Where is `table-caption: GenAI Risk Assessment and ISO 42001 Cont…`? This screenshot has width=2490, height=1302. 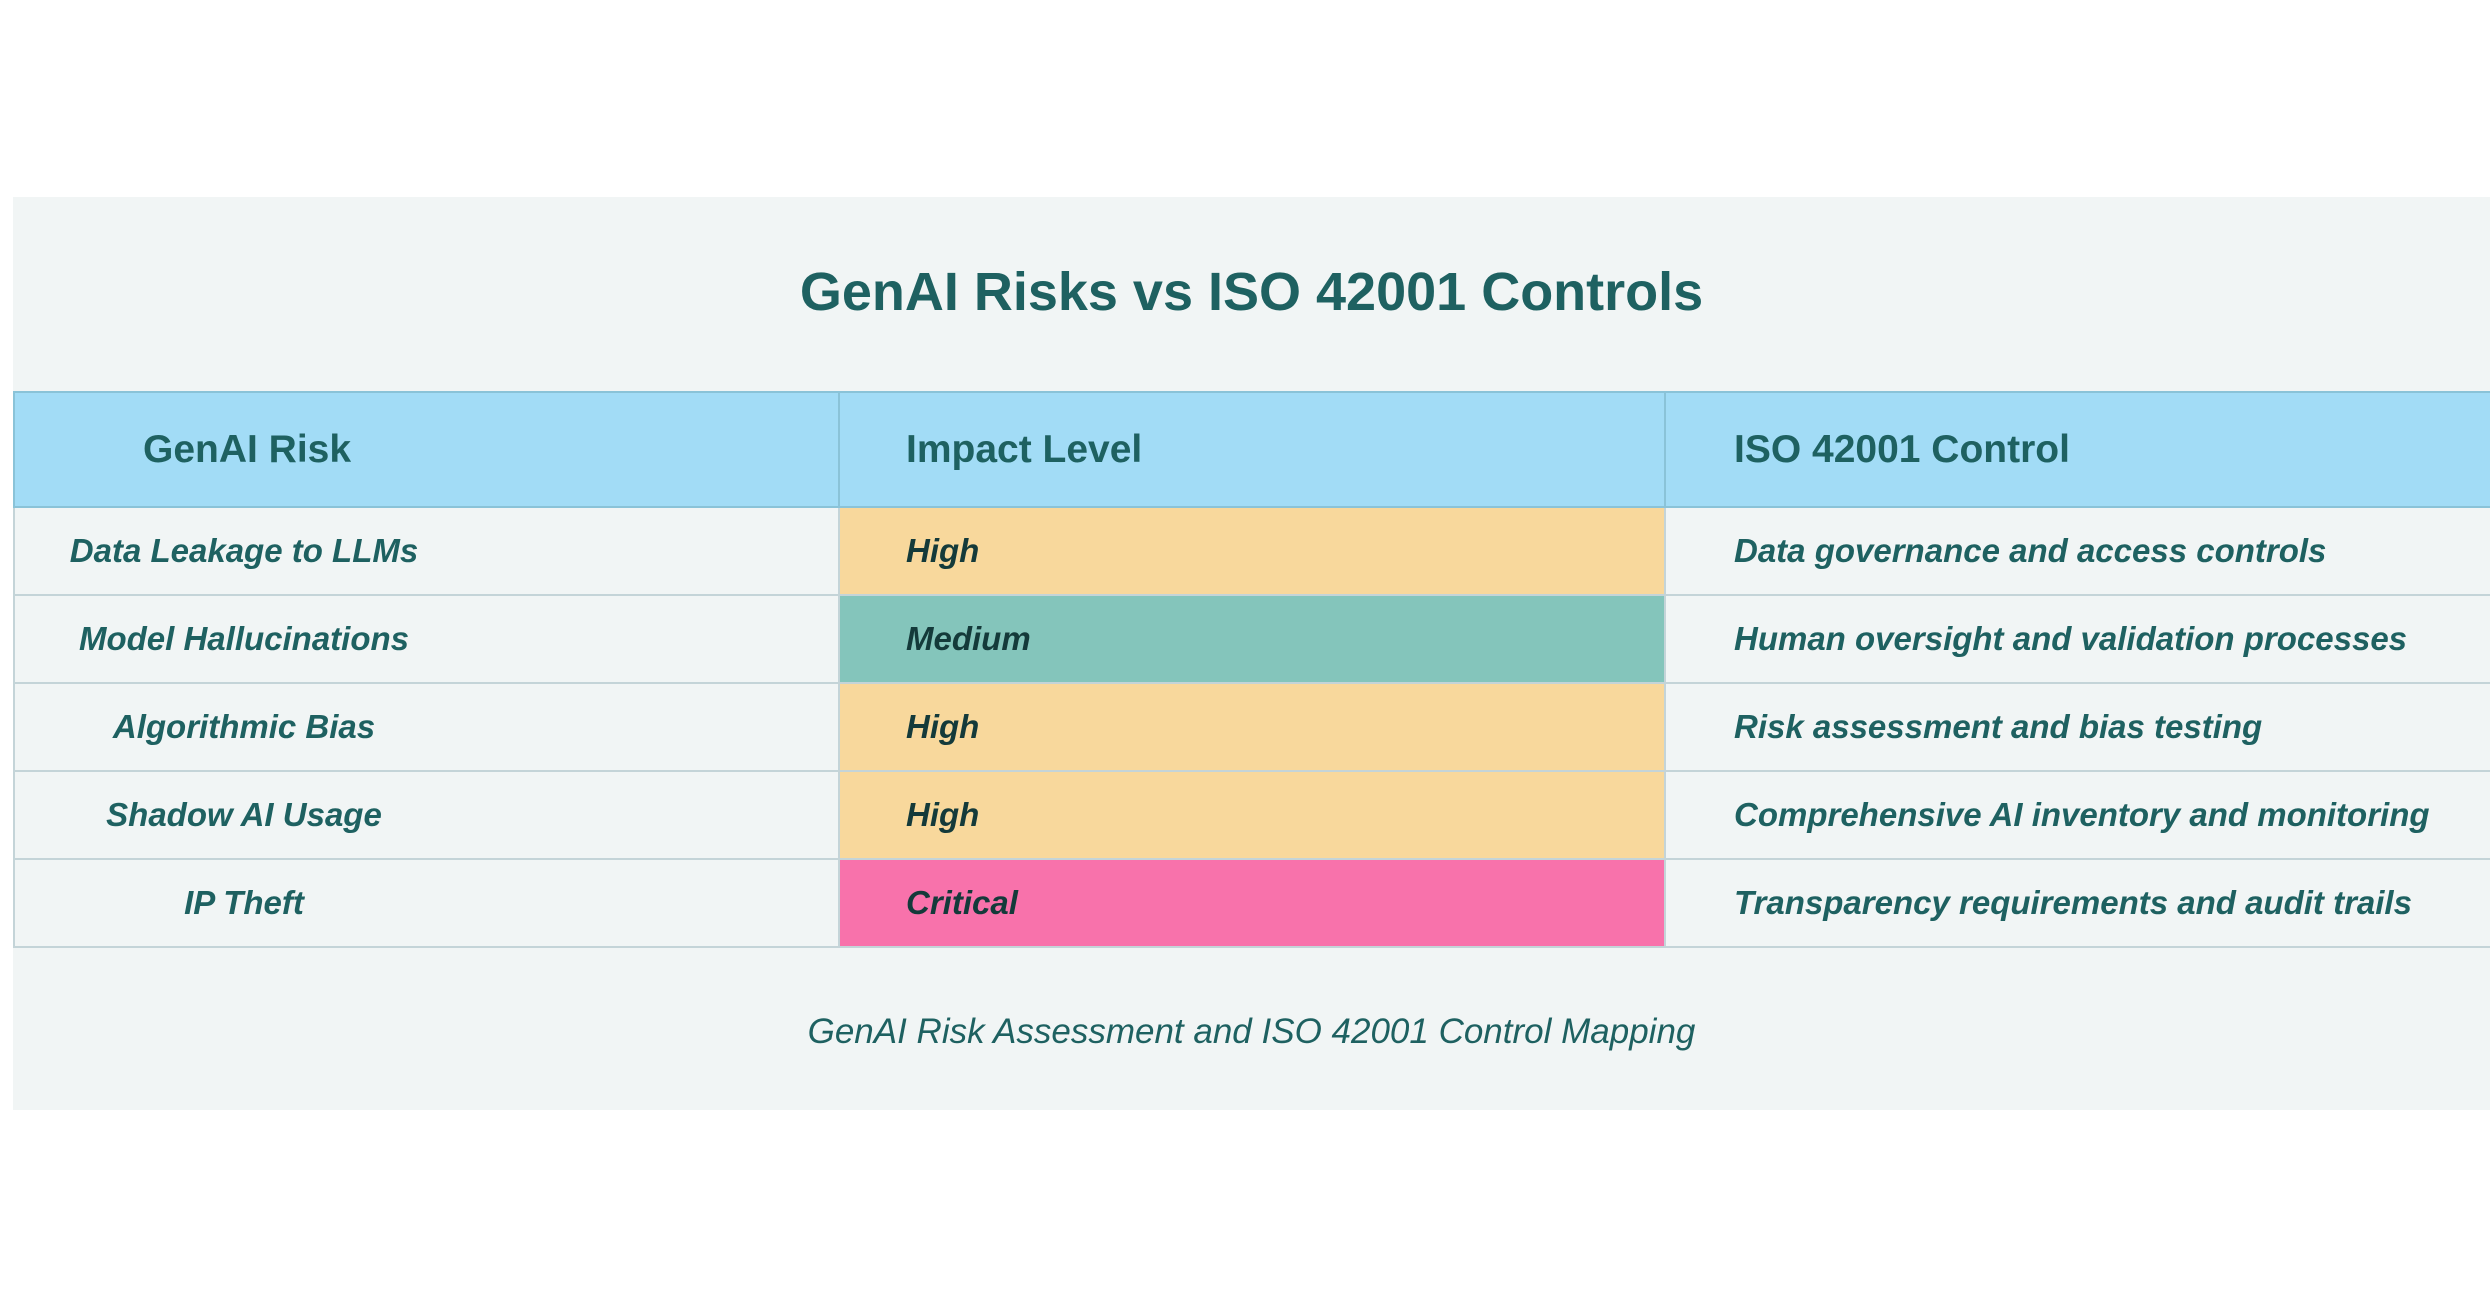
table-caption: GenAI Risk Assessment and ISO 42001 Cont… is located at coordinates (1251, 1031).